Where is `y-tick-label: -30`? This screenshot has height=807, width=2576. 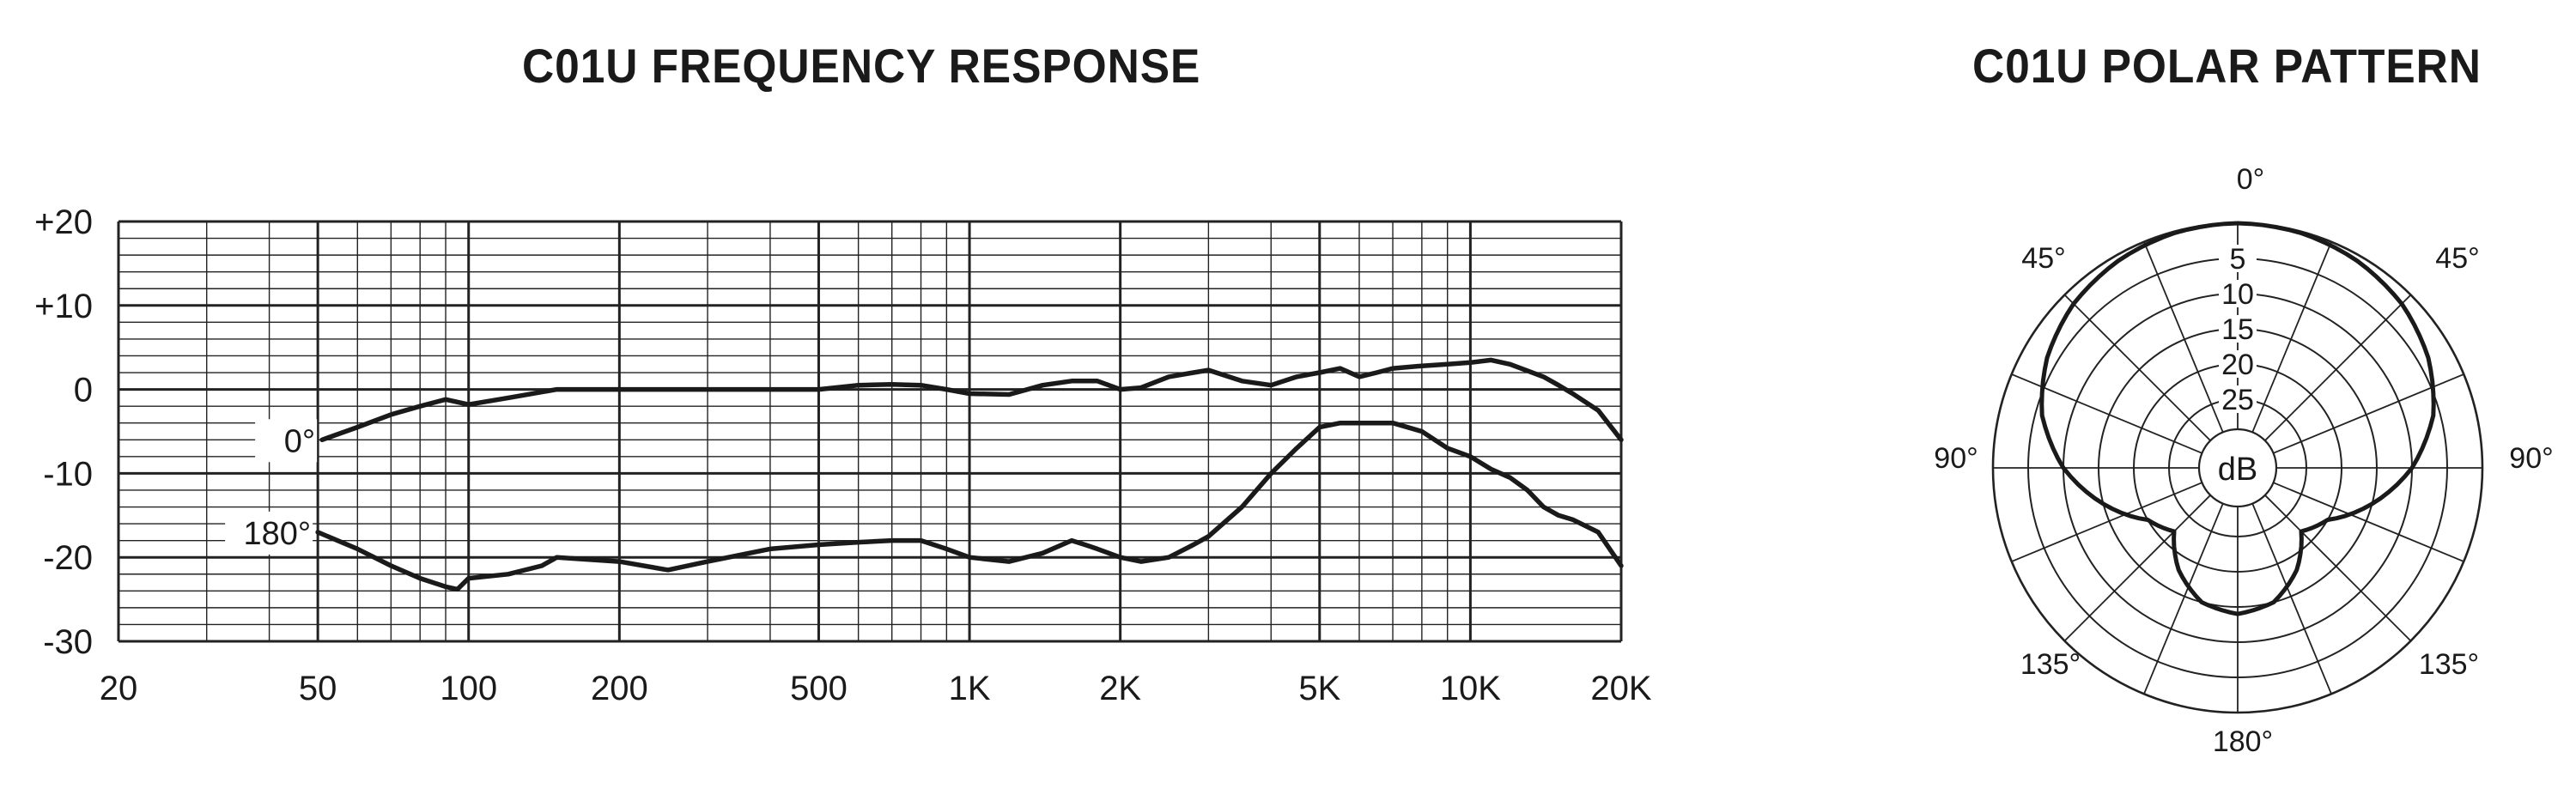 y-tick-label: -30 is located at coordinates (68, 642).